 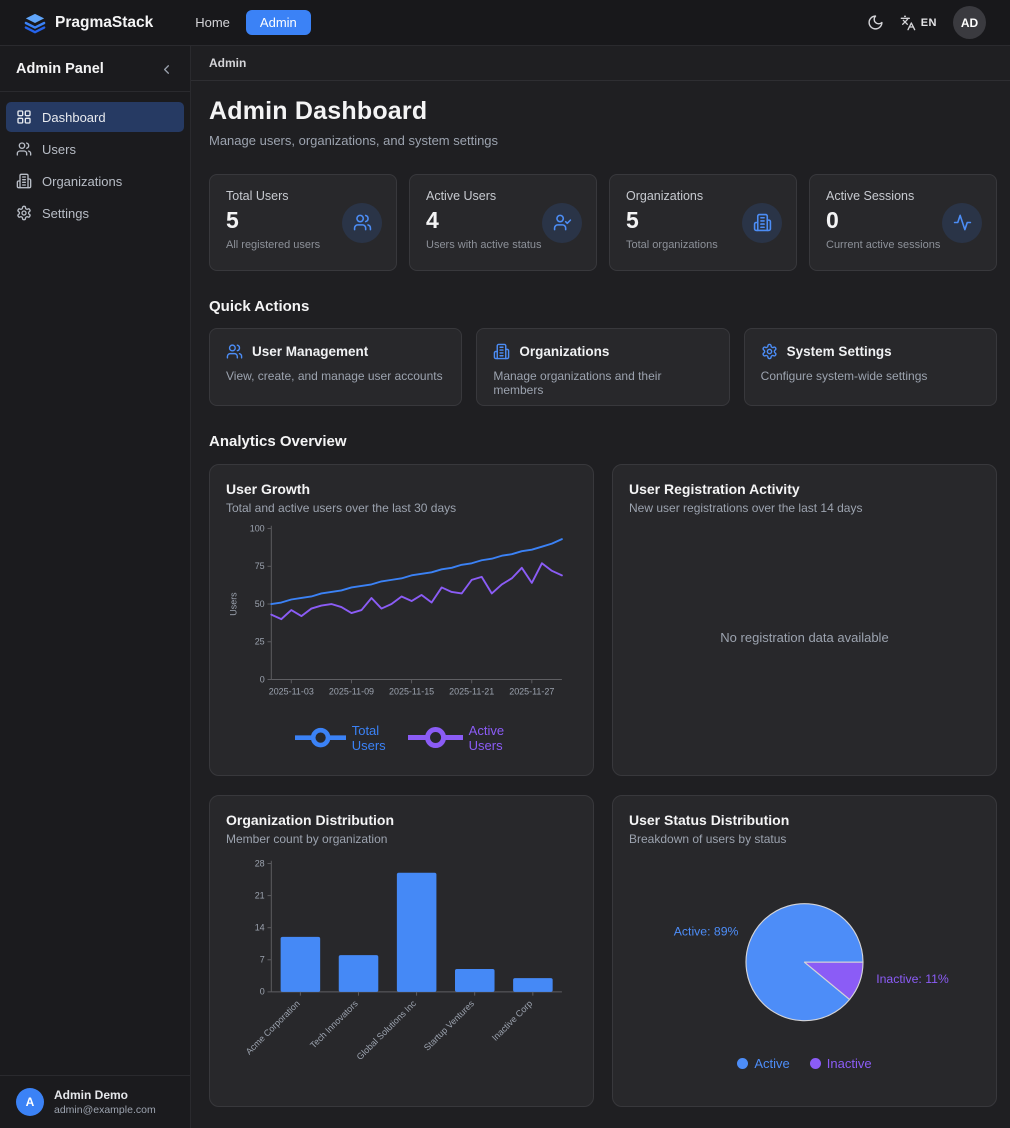 What do you see at coordinates (411, 692) in the screenshot?
I see `svg-text: 2025-11-15` at bounding box center [411, 692].